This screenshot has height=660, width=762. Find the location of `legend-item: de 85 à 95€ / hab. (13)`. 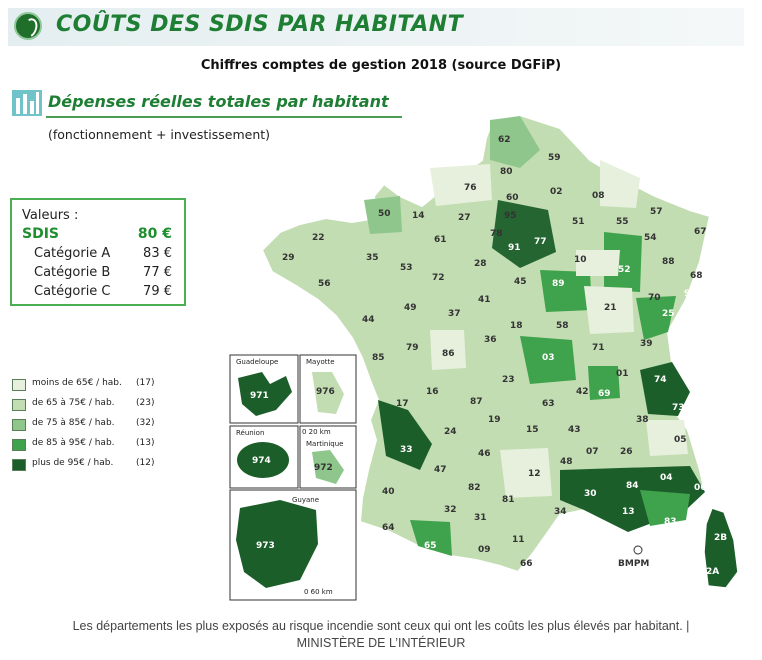

legend-item: de 85 à 95€ / hab. (13) is located at coordinates (92, 445).